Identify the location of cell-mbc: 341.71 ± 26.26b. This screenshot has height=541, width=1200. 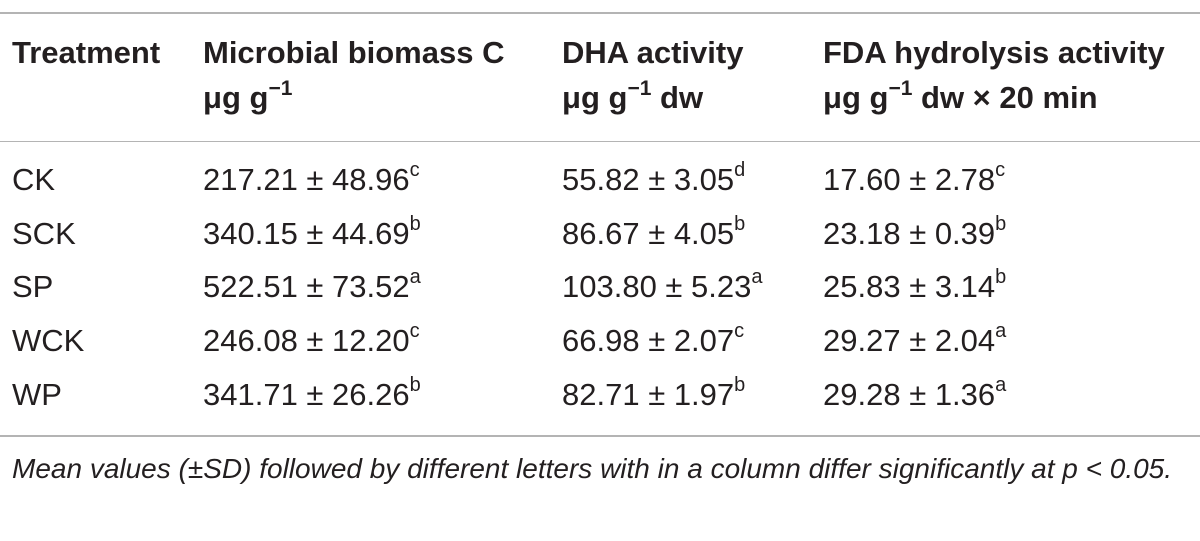
(312, 393).